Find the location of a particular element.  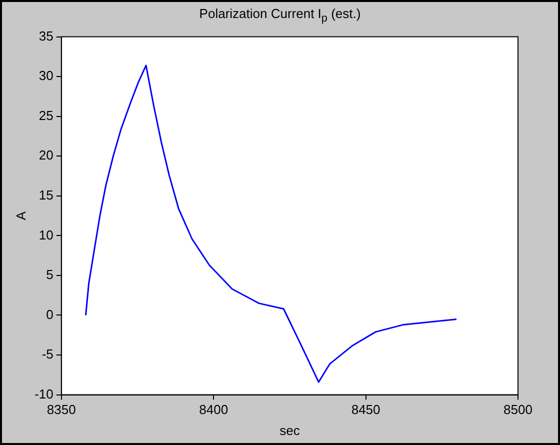

y-tick-label: -5 is located at coordinates (48, 354).